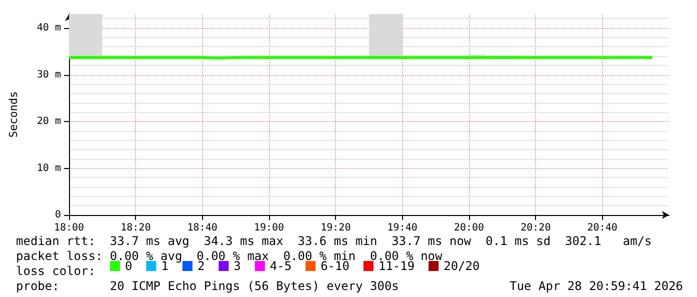 The width and height of the screenshot is (697, 297). I want to click on y-tick-label: 0, so click(57, 215).